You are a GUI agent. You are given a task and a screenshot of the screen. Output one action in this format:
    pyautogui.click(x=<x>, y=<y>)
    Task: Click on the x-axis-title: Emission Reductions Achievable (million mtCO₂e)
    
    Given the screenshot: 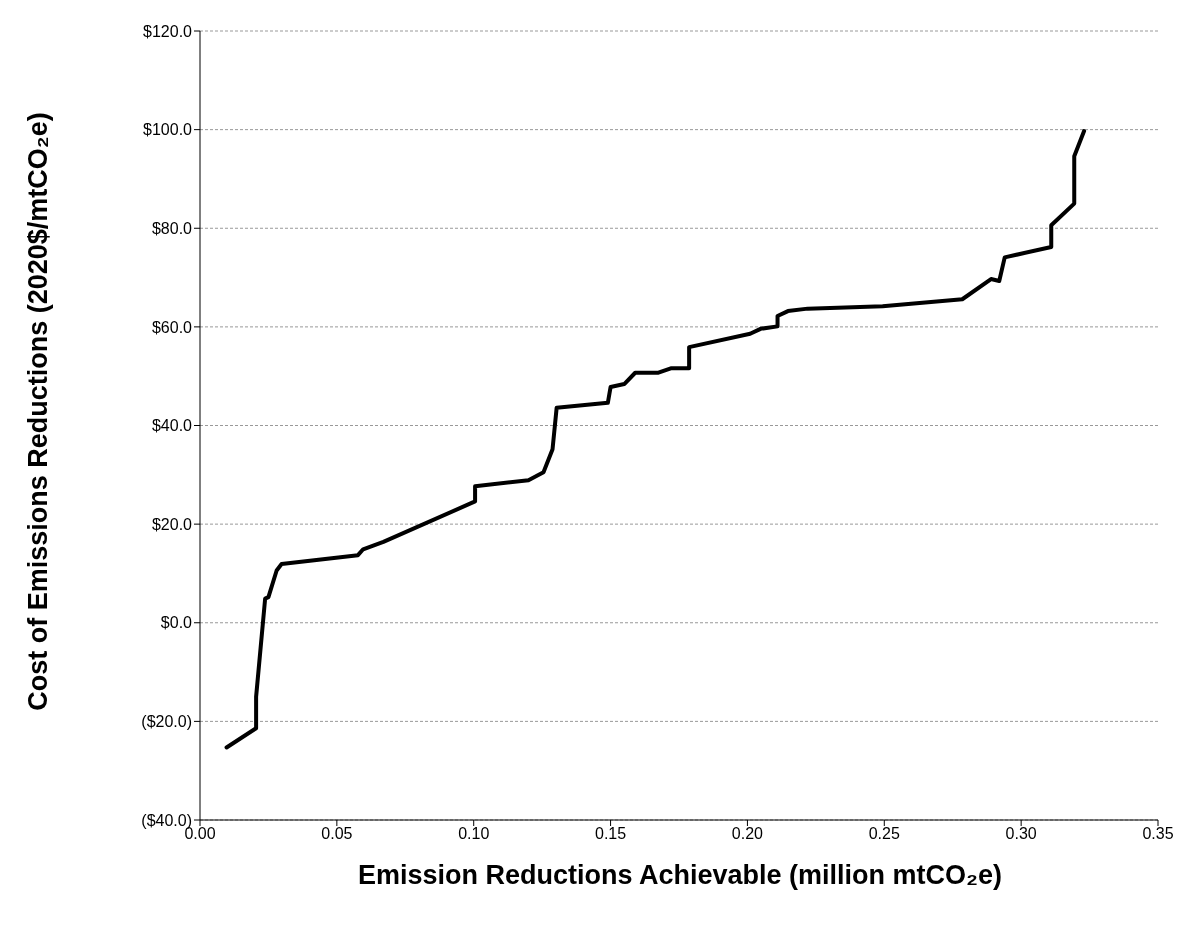 What is the action you would take?
    pyautogui.click(x=680, y=875)
    